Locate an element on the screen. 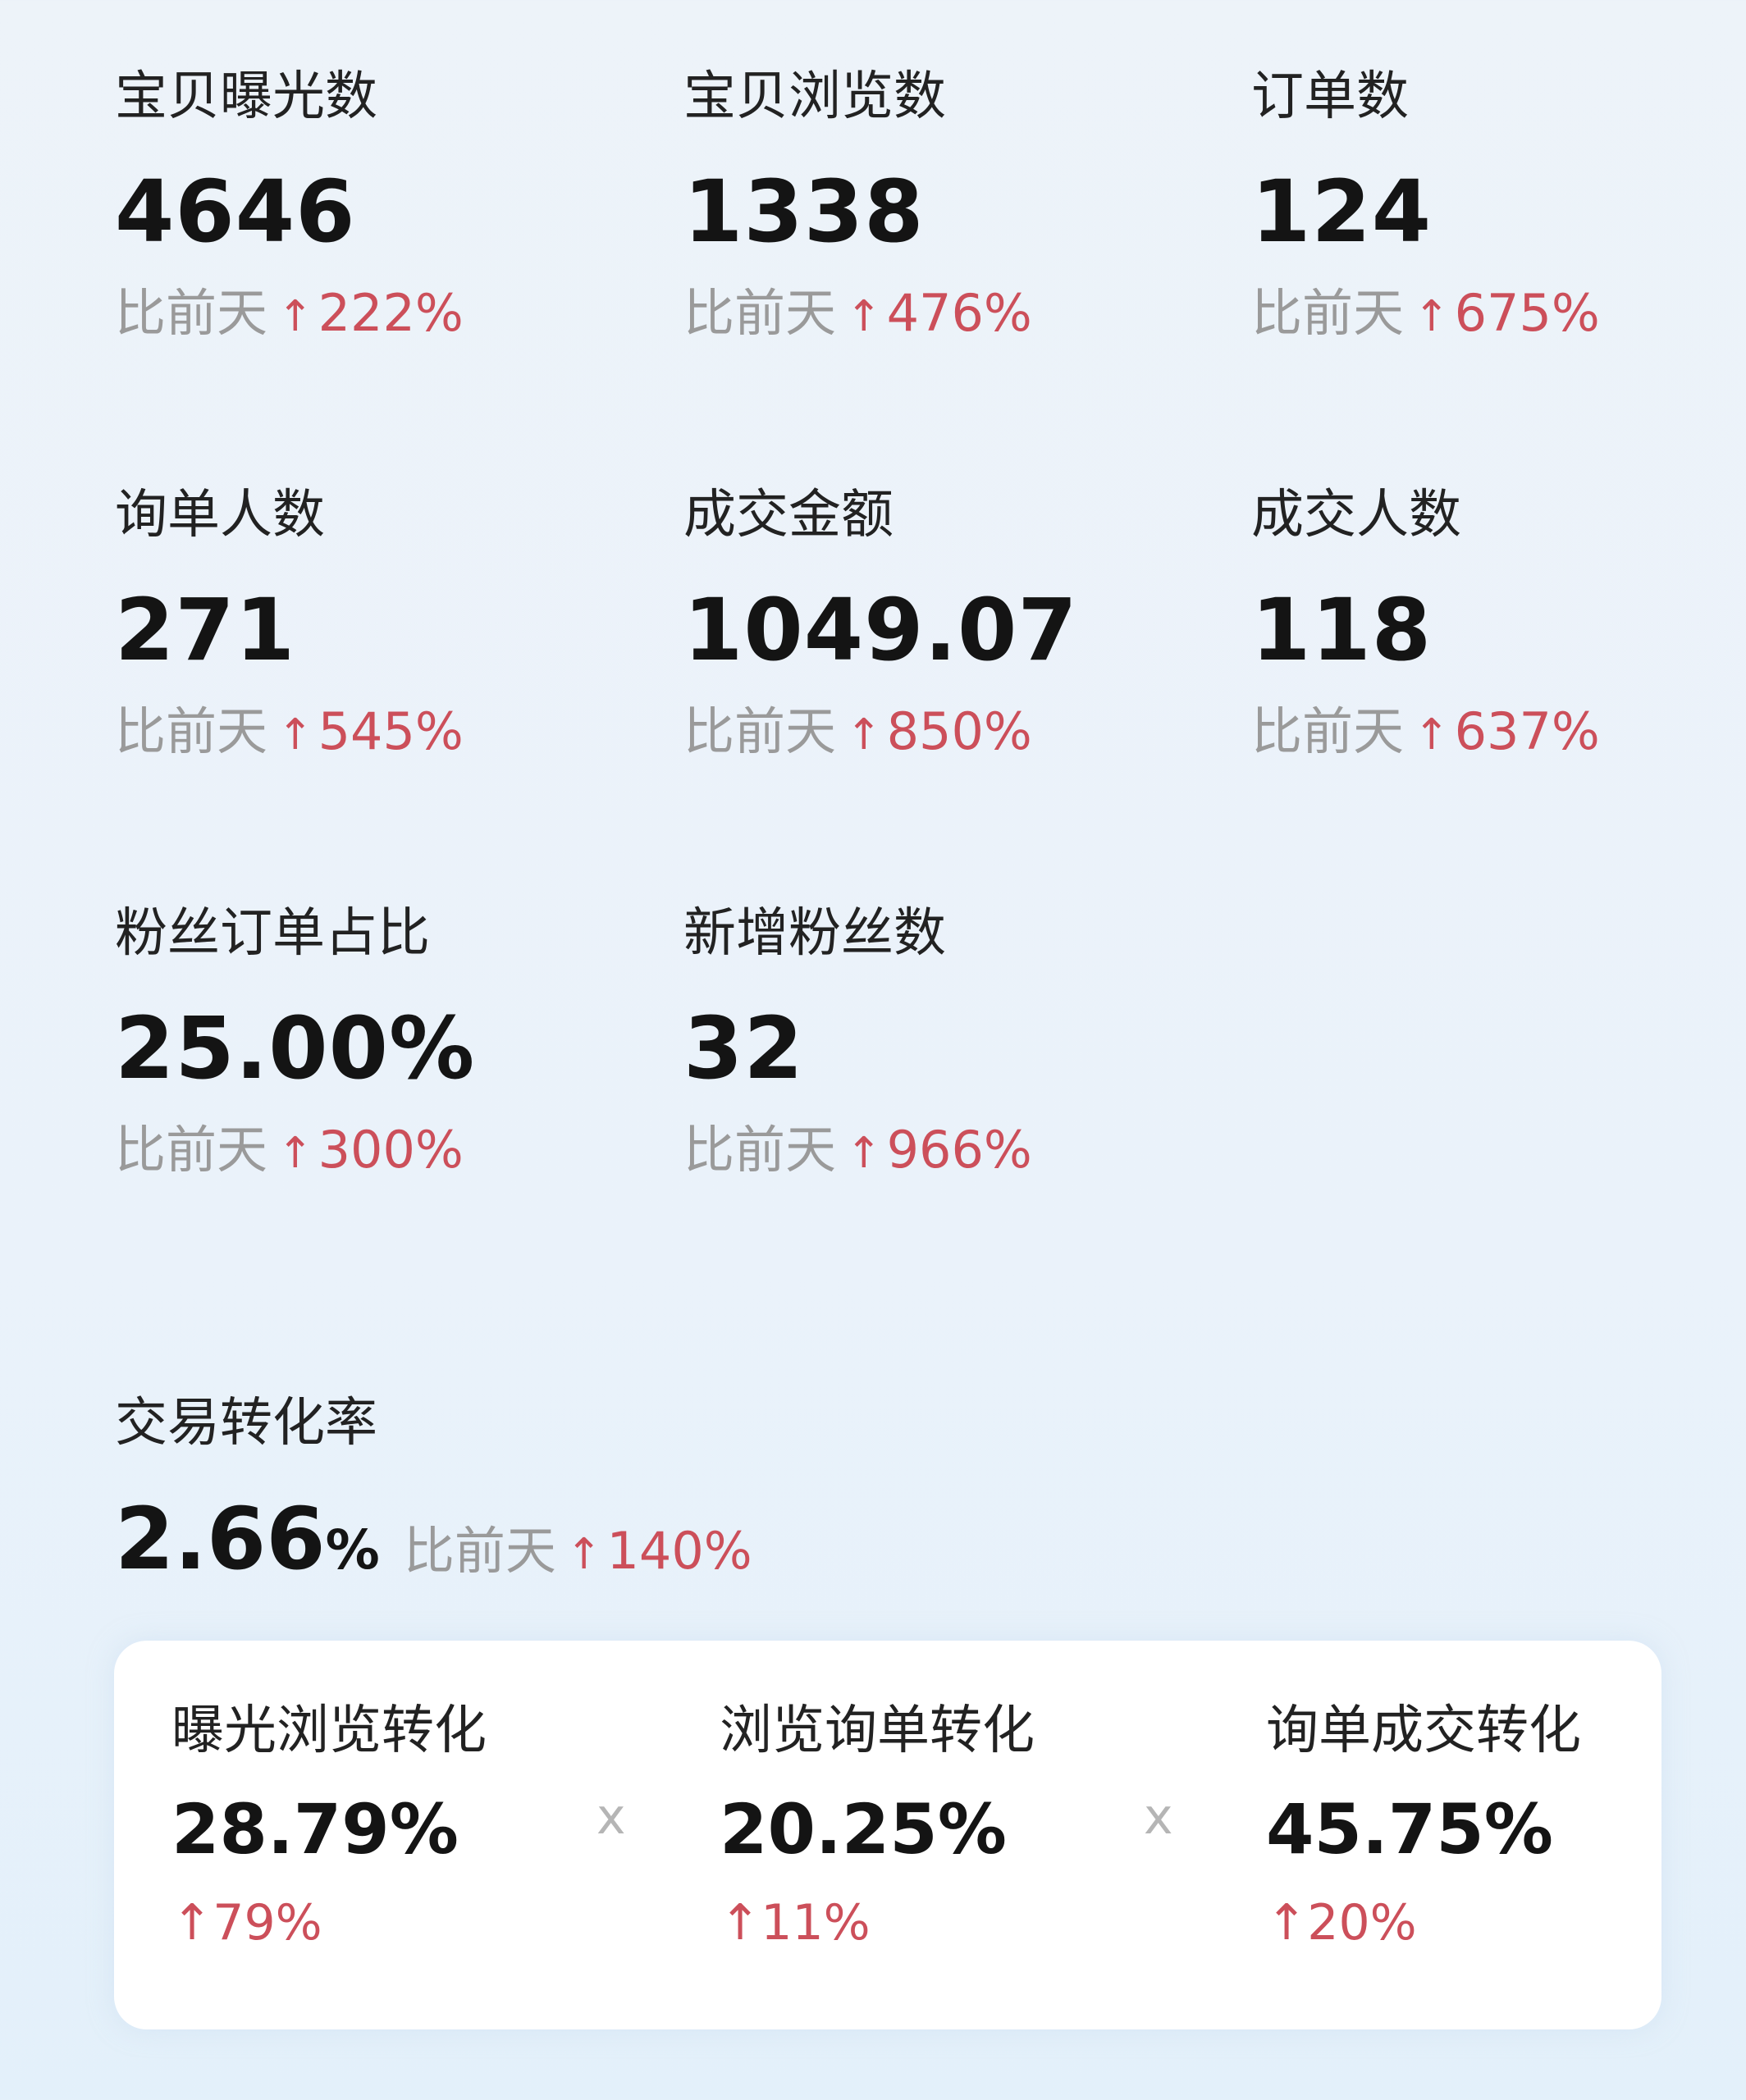 Image resolution: width=1746 pixels, height=2100 pixels. metric-change: 比前天 ↑966% is located at coordinates (946, 1151).